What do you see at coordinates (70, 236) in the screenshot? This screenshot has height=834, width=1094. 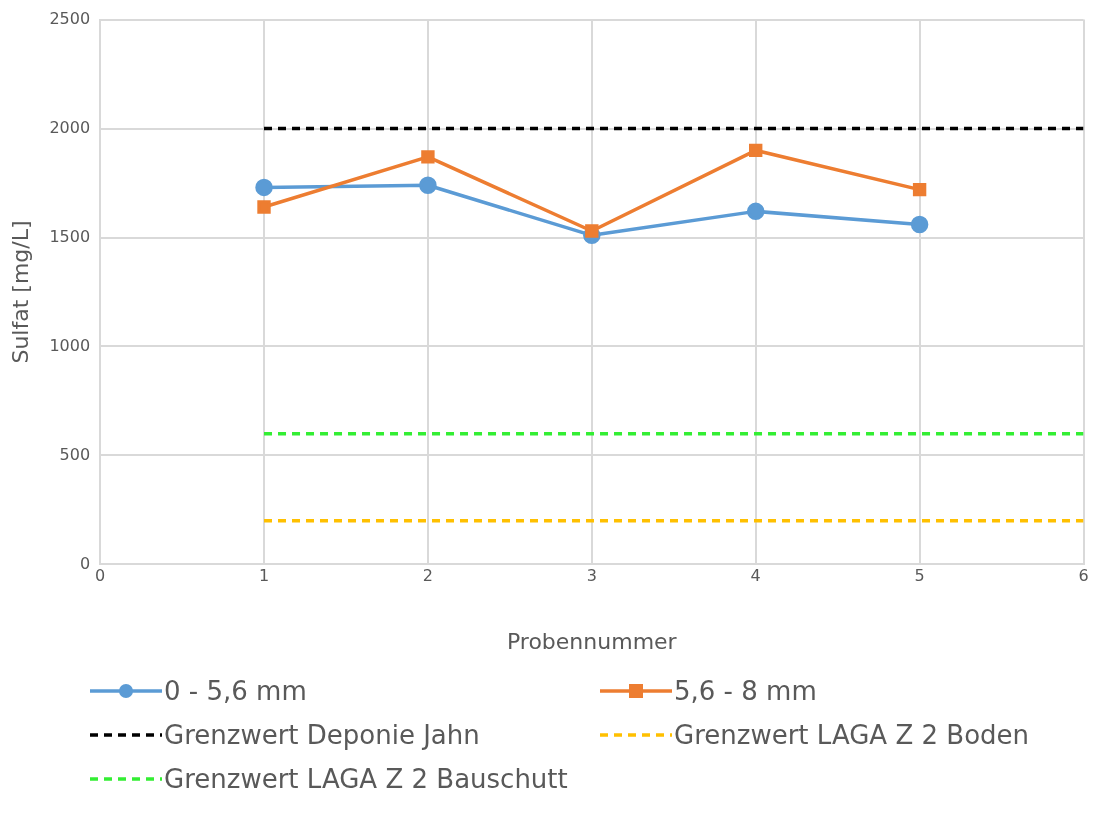 I see `y-tick-label: 1500` at bounding box center [70, 236].